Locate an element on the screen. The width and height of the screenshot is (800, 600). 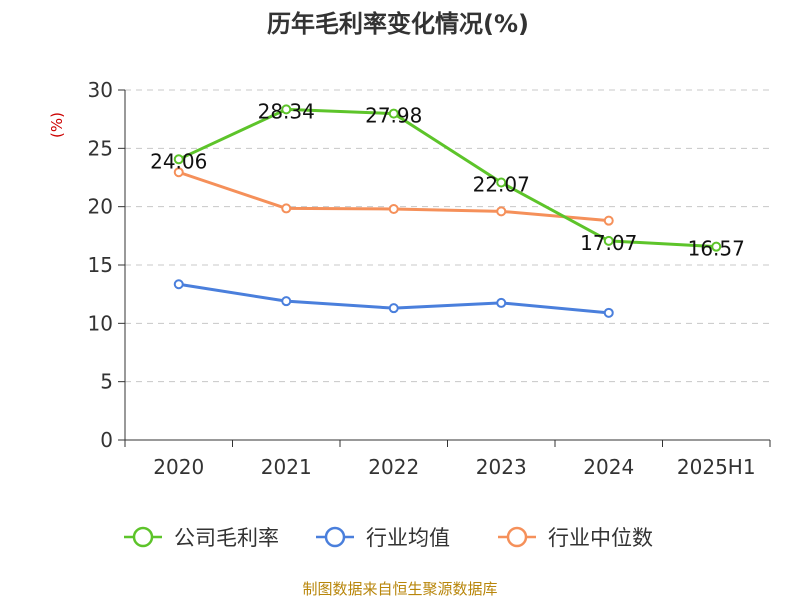
legend: 公司毛利率 行业均值 行业中位数 is located at coordinates (388, 538).